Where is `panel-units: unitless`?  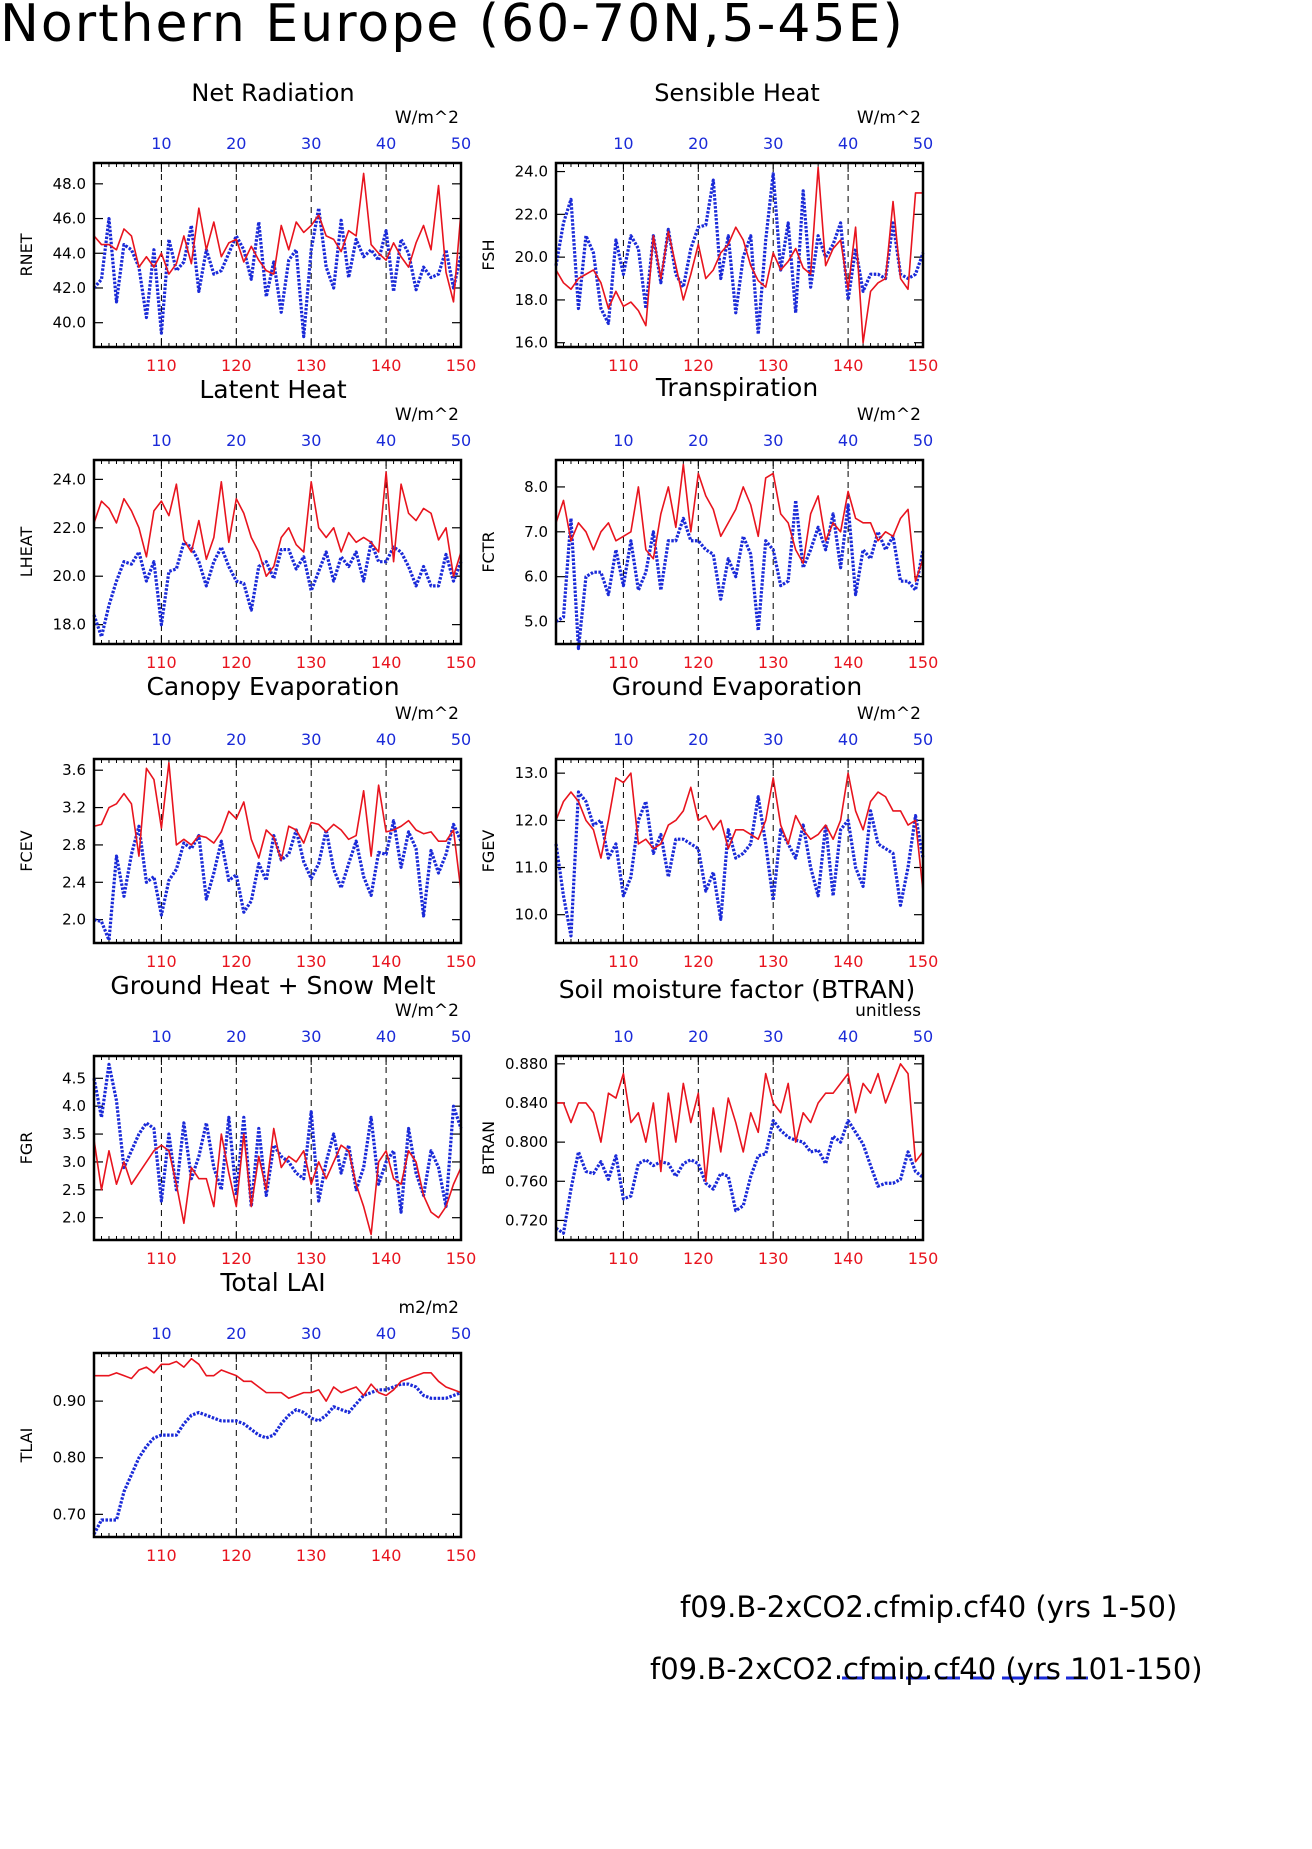
panel-units: unitless is located at coordinates (888, 1011).